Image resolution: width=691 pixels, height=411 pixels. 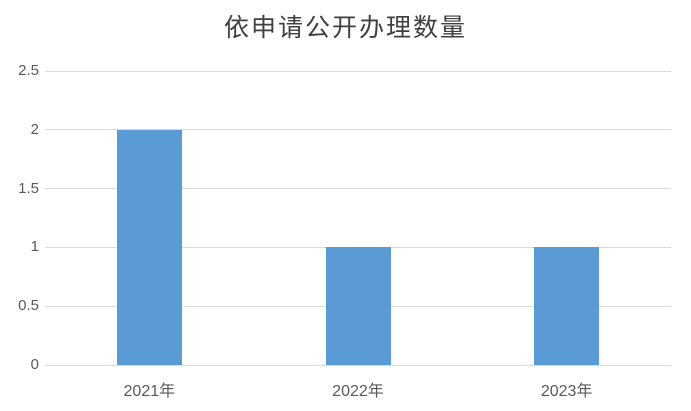 What do you see at coordinates (34, 247) in the screenshot?
I see `y-tick-label: 1` at bounding box center [34, 247].